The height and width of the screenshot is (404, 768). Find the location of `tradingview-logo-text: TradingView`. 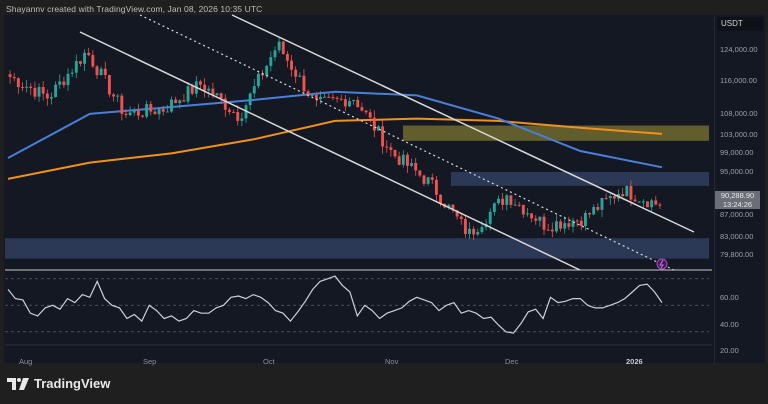

tradingview-logo-text: TradingView is located at coordinates (72, 383).